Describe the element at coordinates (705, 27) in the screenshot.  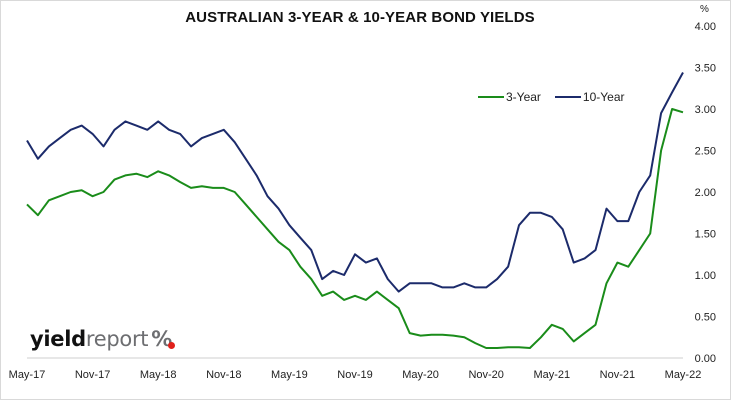
I see `y-tick-label: 4.00` at that location.